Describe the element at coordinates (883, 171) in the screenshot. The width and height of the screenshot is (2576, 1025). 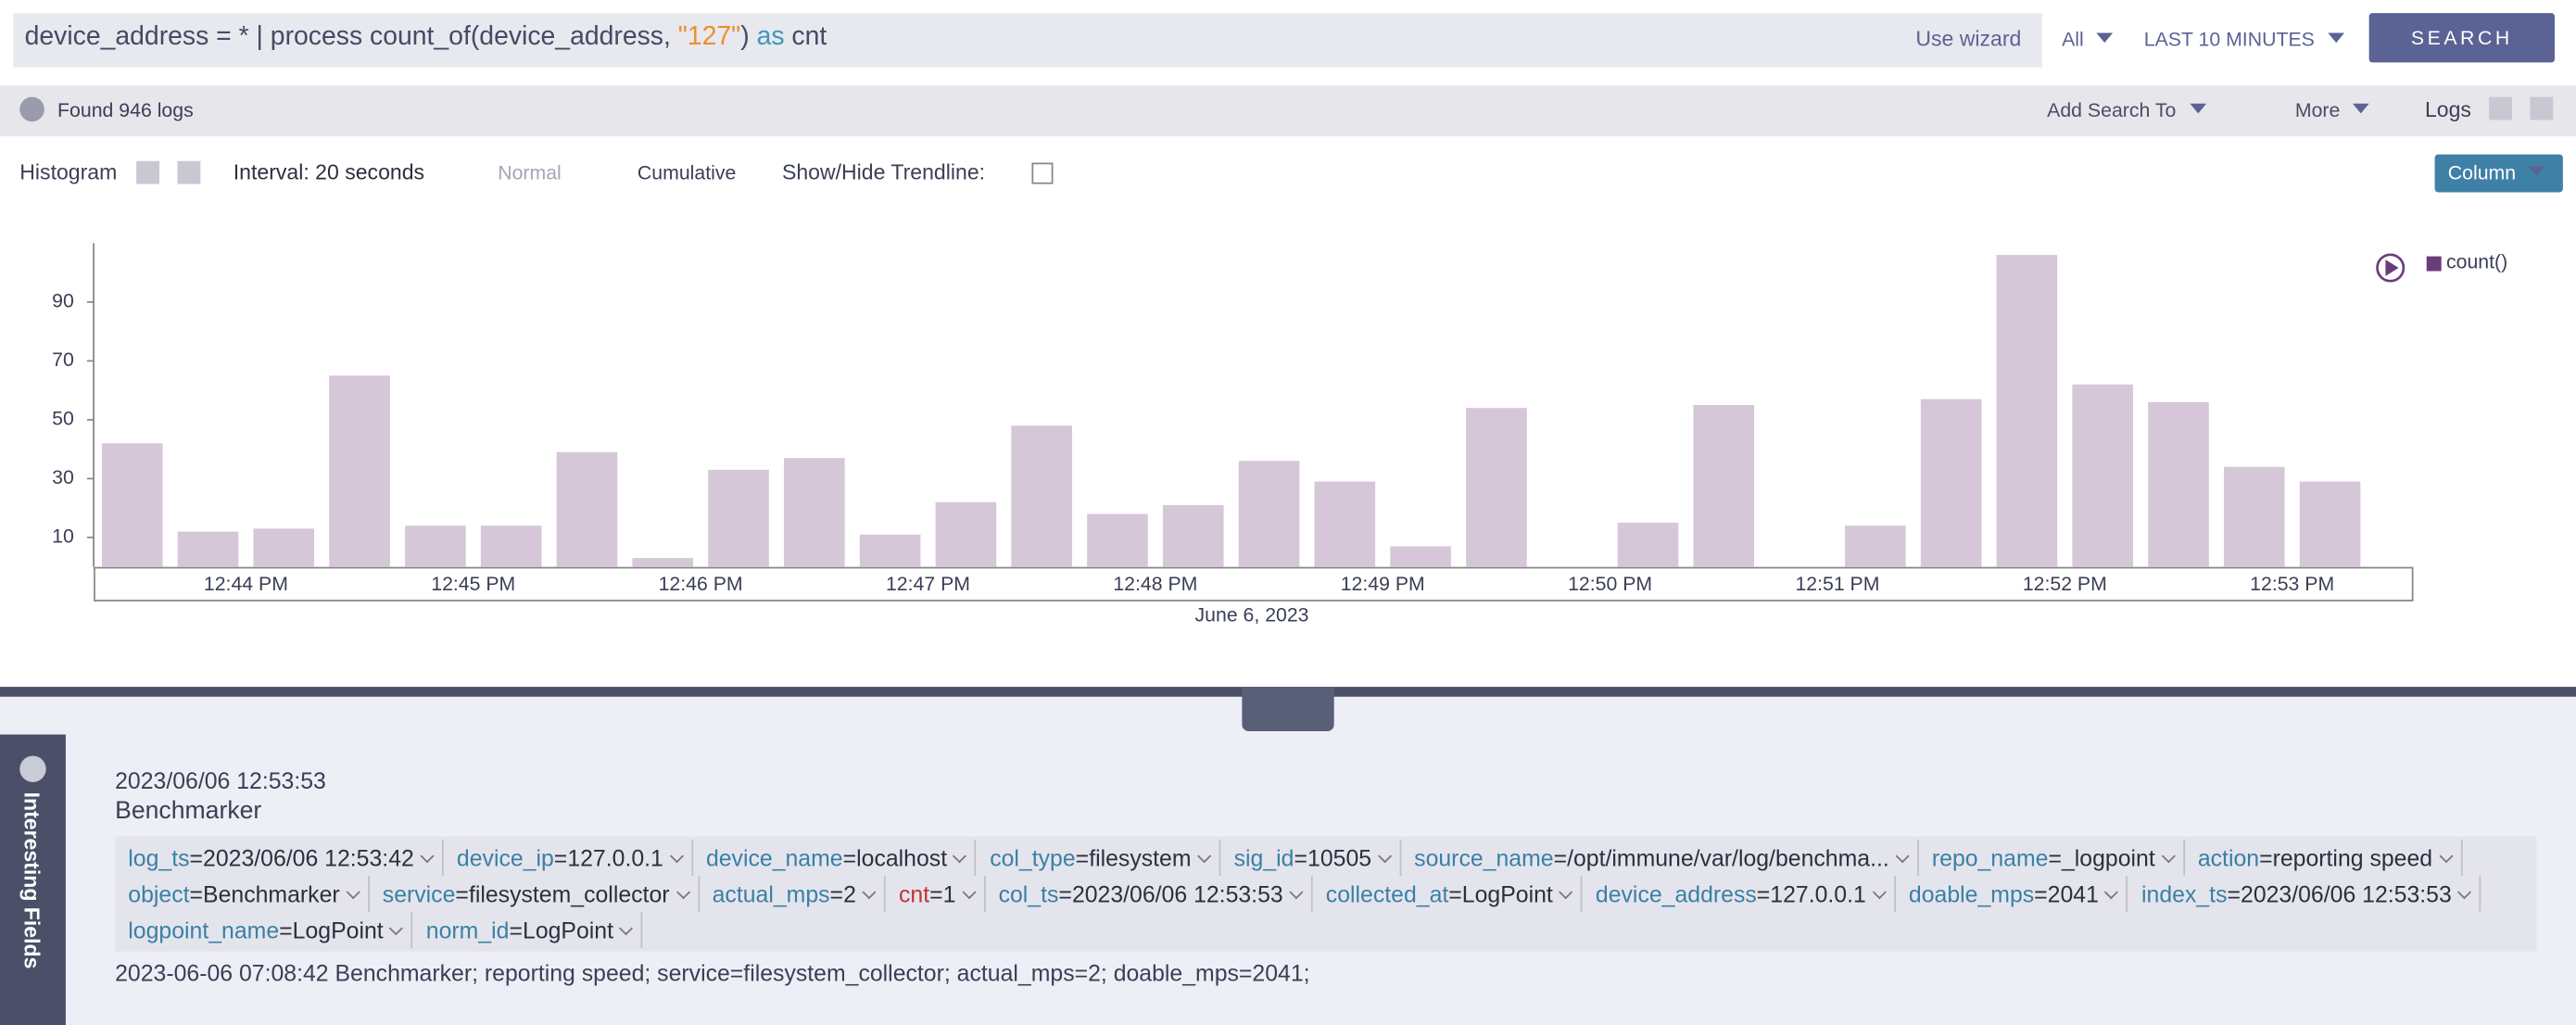
I see `trendline-label: Show/Hide Trendline:` at that location.